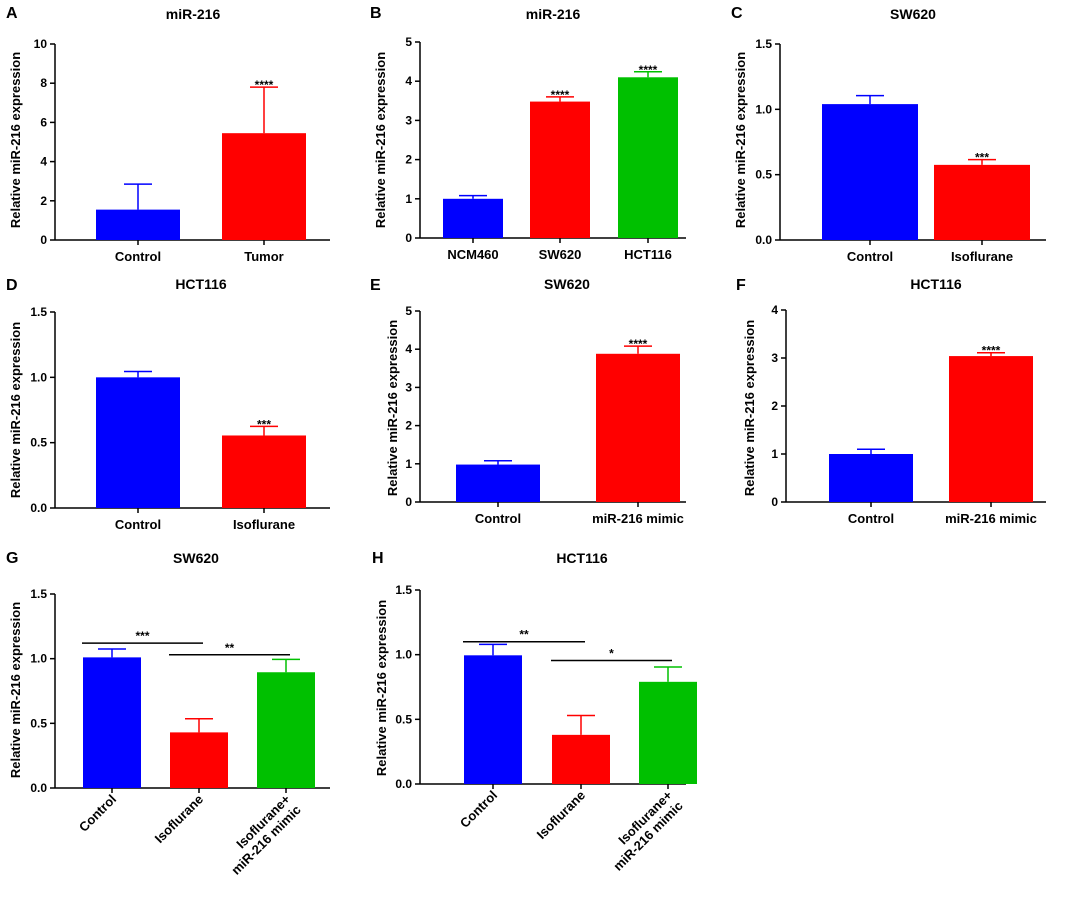  Describe the element at coordinates (741, 285) in the screenshot. I see `panel-label: F` at that location.